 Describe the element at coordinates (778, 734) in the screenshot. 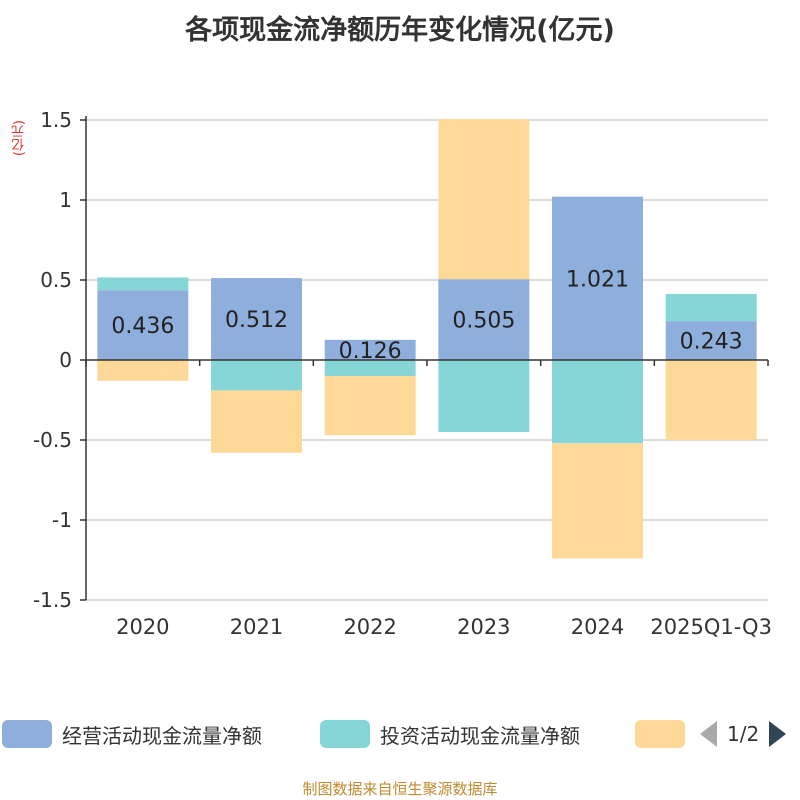

I see `next-page-icon` at that location.